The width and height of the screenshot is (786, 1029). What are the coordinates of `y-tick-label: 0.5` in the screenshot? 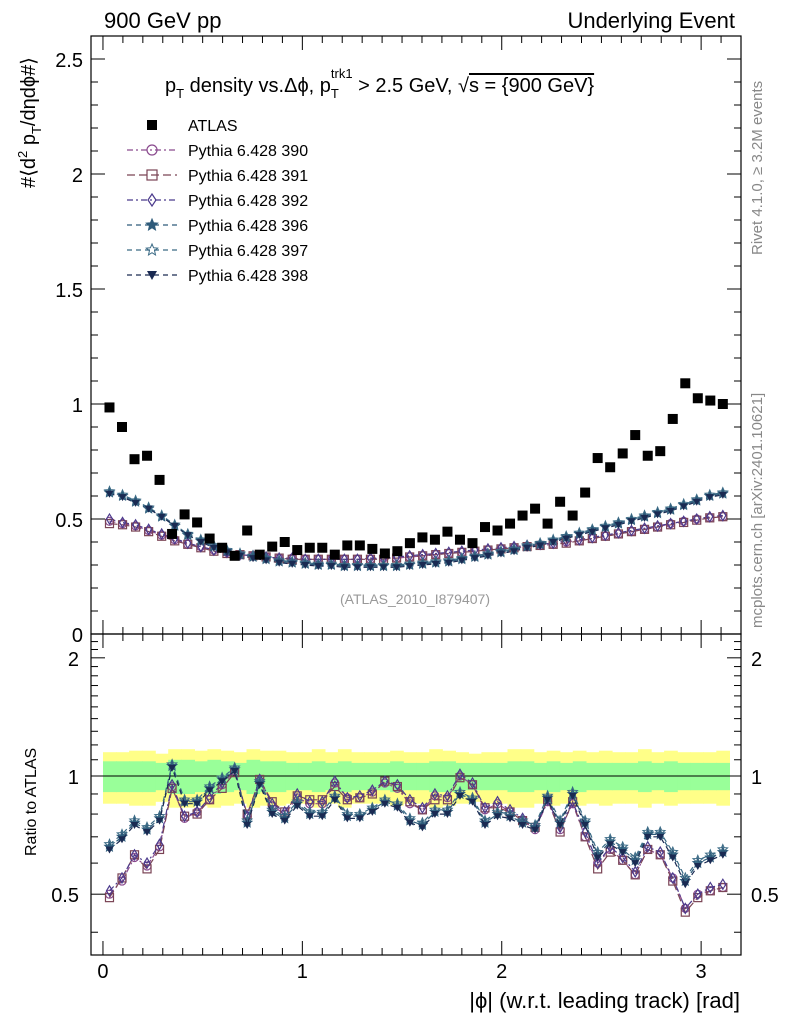 It's located at (69, 521).